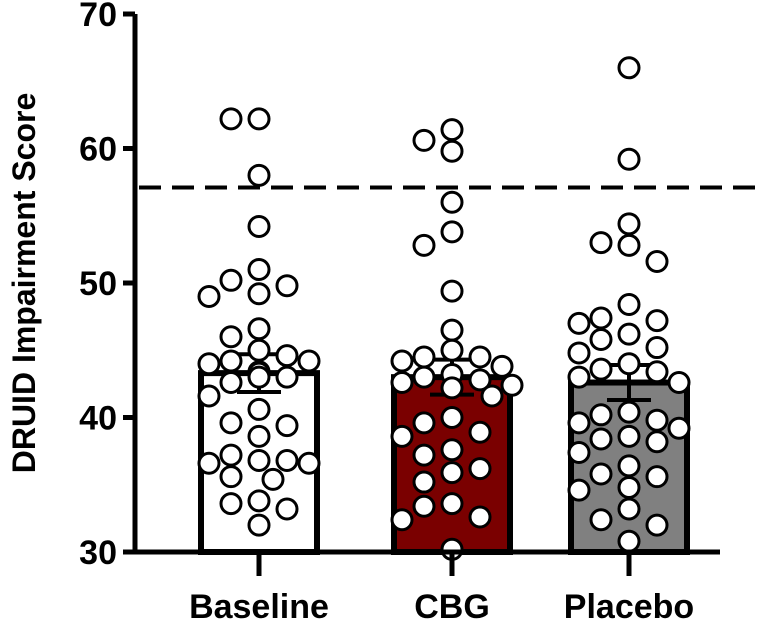 Image resolution: width=766 pixels, height=622 pixels. What do you see at coordinates (98, 150) in the screenshot?
I see `y-tick-label: 60` at bounding box center [98, 150].